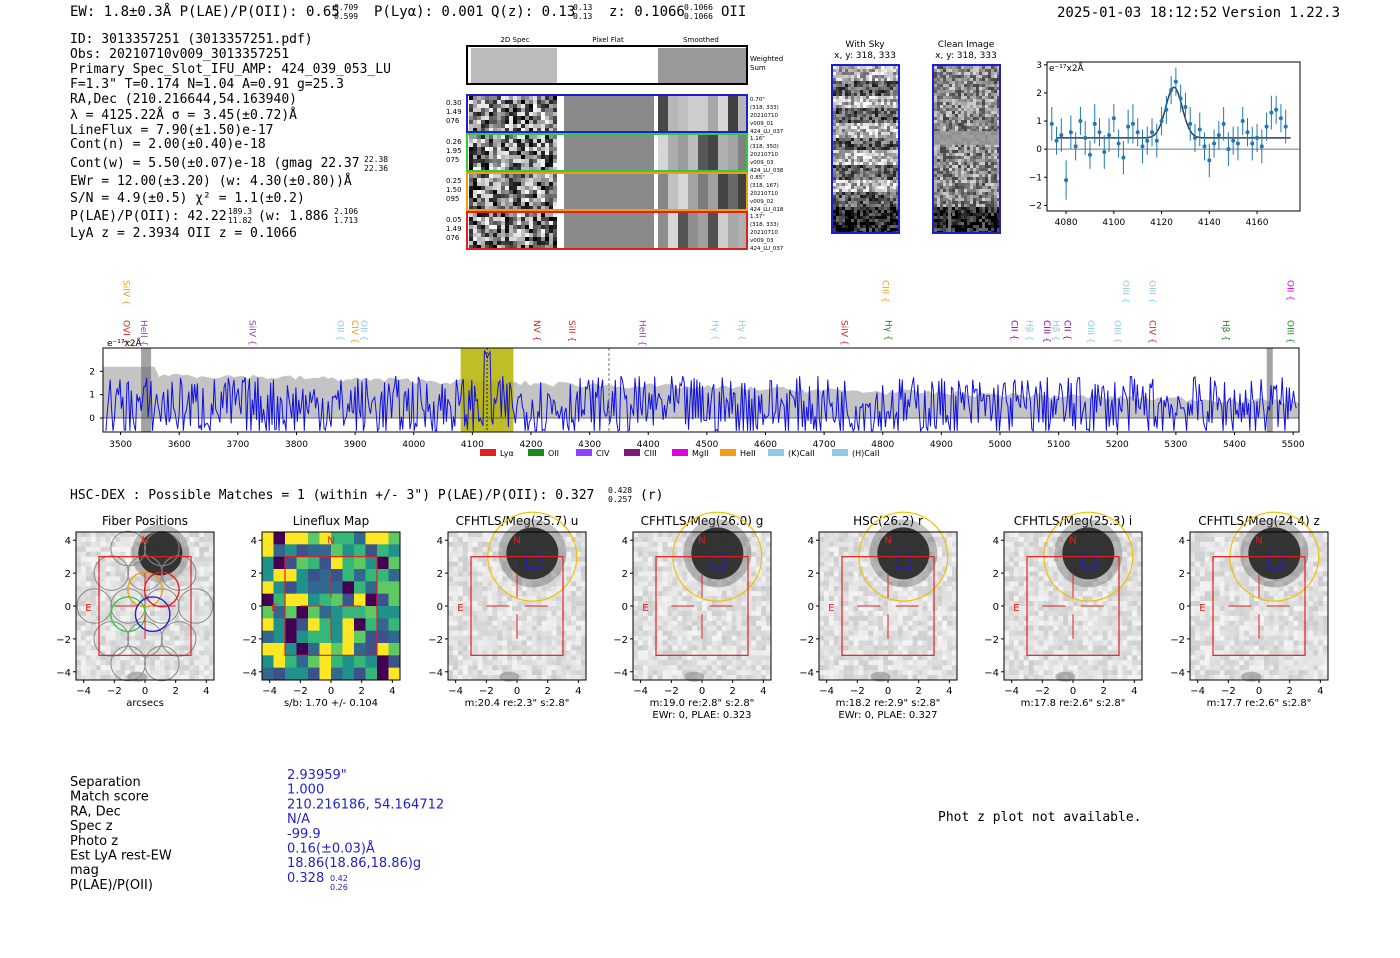 This screenshot has width=1400, height=958. What do you see at coordinates (114, 691) in the screenshot?
I see `x-tick-label: −2` at bounding box center [114, 691].